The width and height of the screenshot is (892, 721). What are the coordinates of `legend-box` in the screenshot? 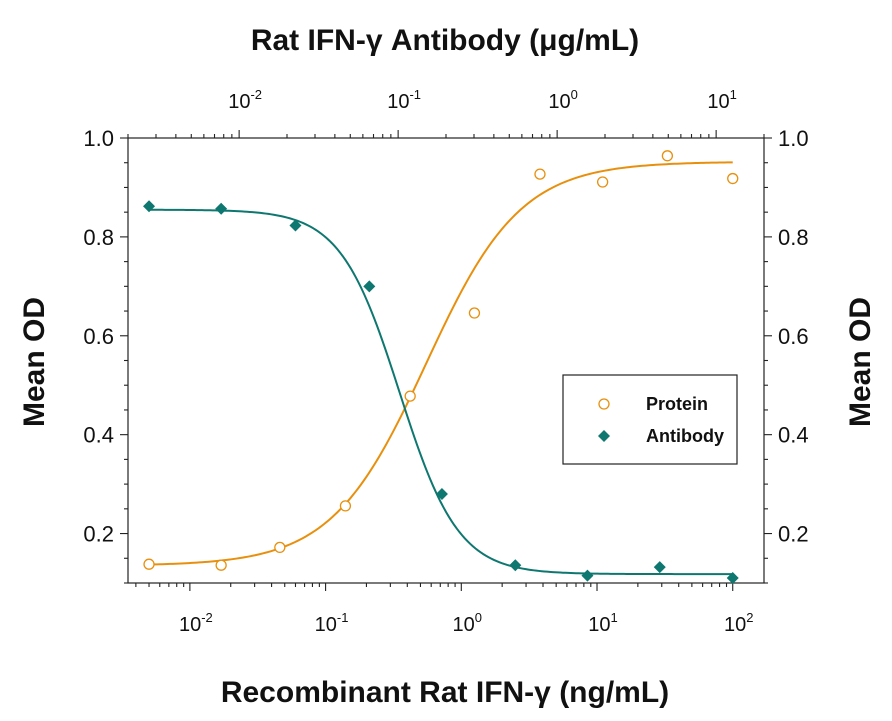 It's located at (650, 419).